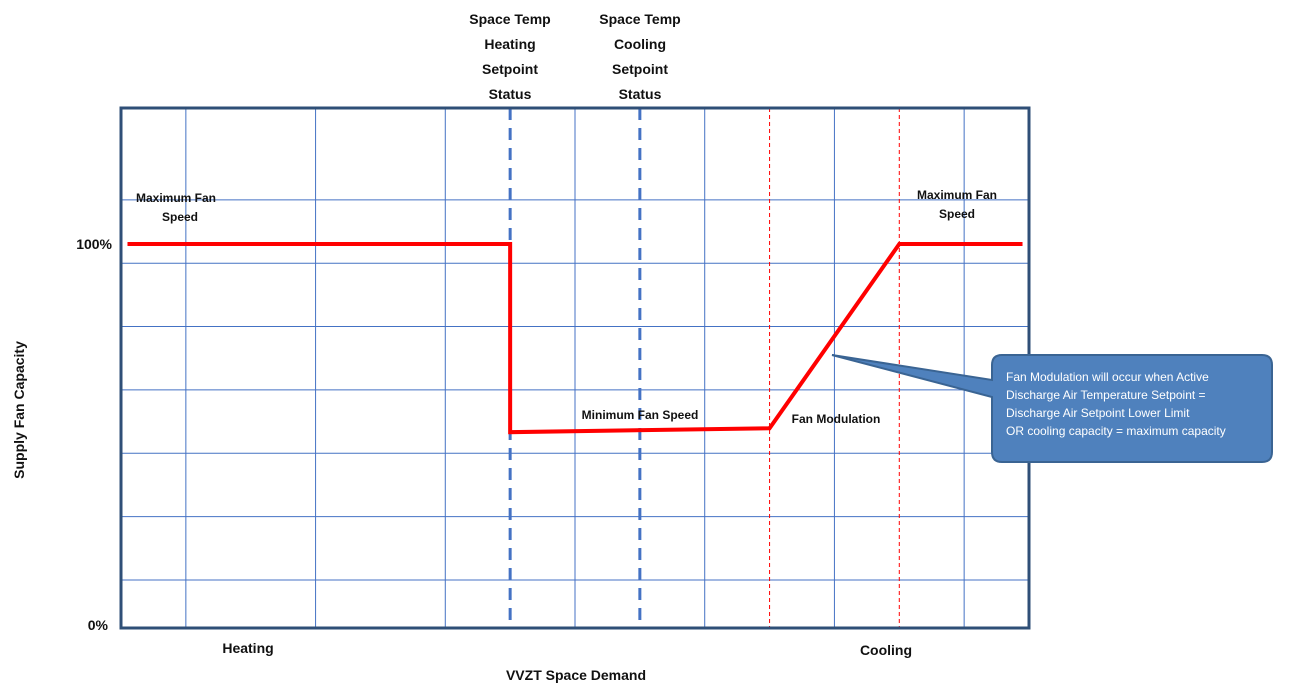  Describe the element at coordinates (1106, 395) in the screenshot. I see `callout-line: Discharge Air Temperature Setpoint =` at that location.